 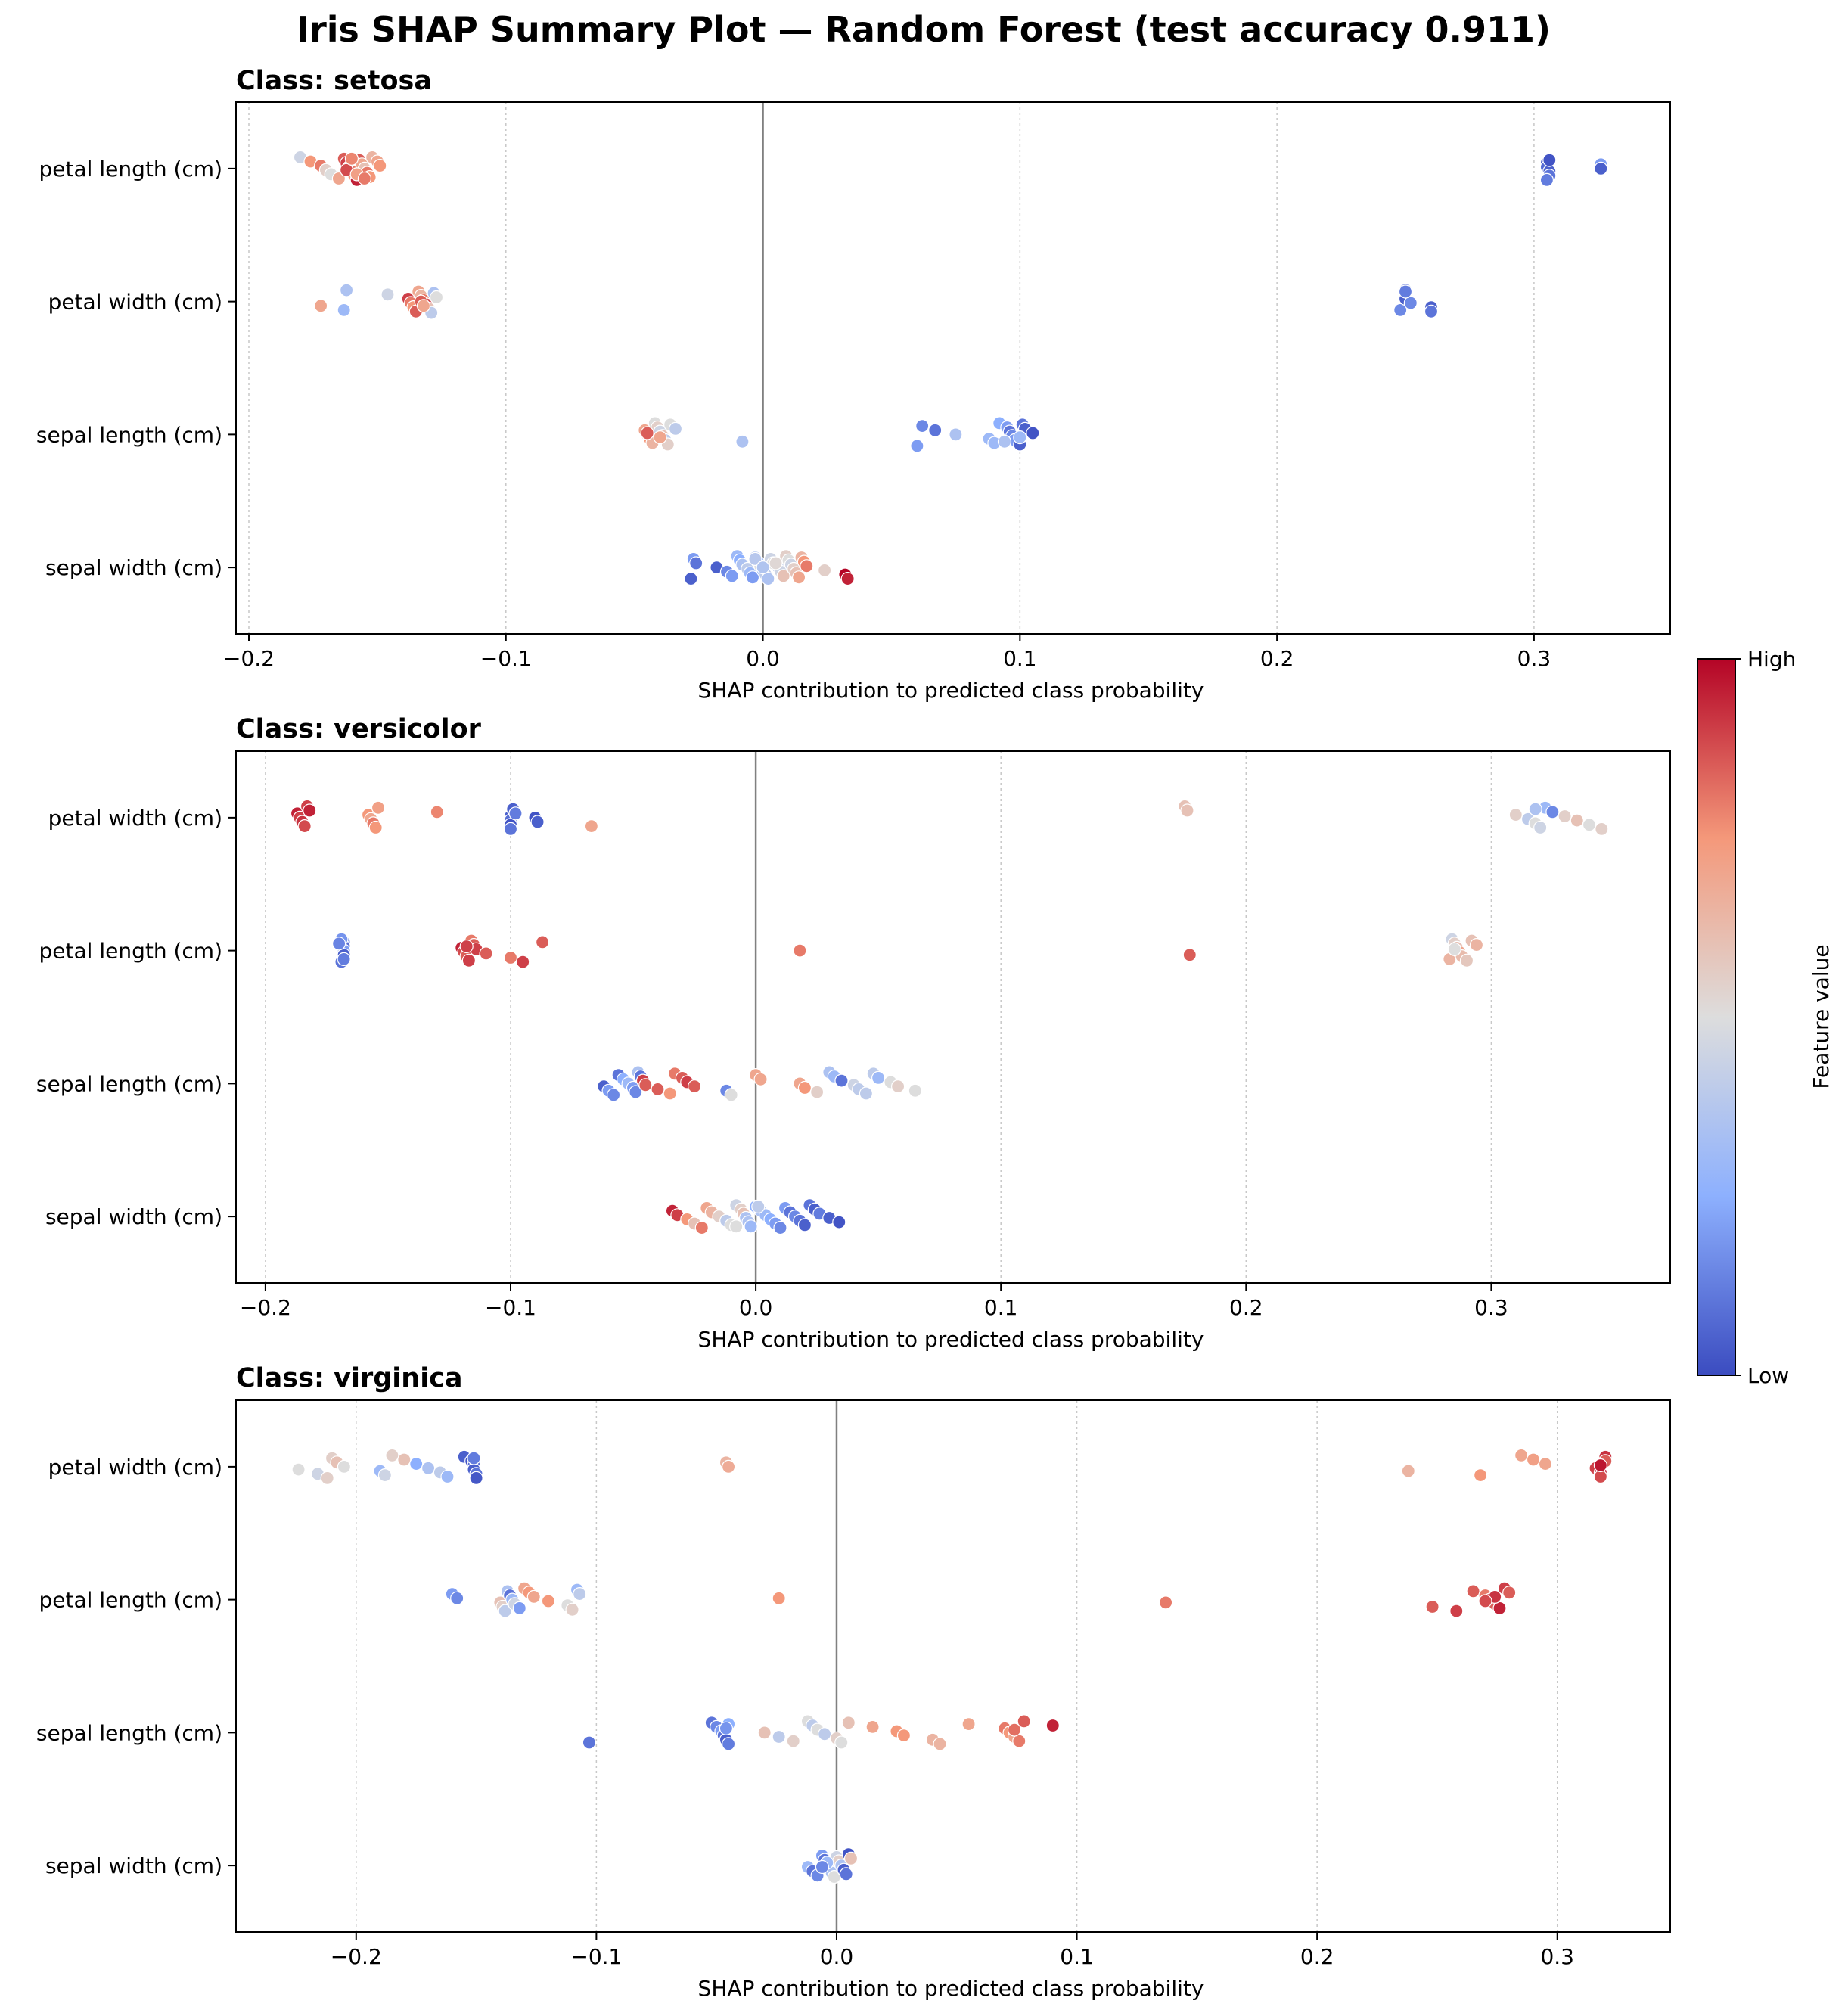 What do you see at coordinates (1277, 658) in the screenshot?
I see `x-tick-label: 0.2` at bounding box center [1277, 658].